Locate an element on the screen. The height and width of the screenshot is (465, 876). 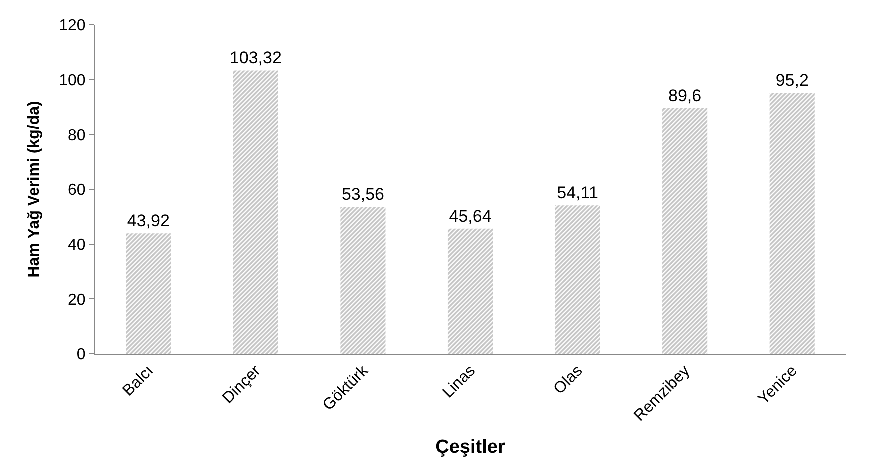
data-label: 54,11 is located at coordinates (577, 193).